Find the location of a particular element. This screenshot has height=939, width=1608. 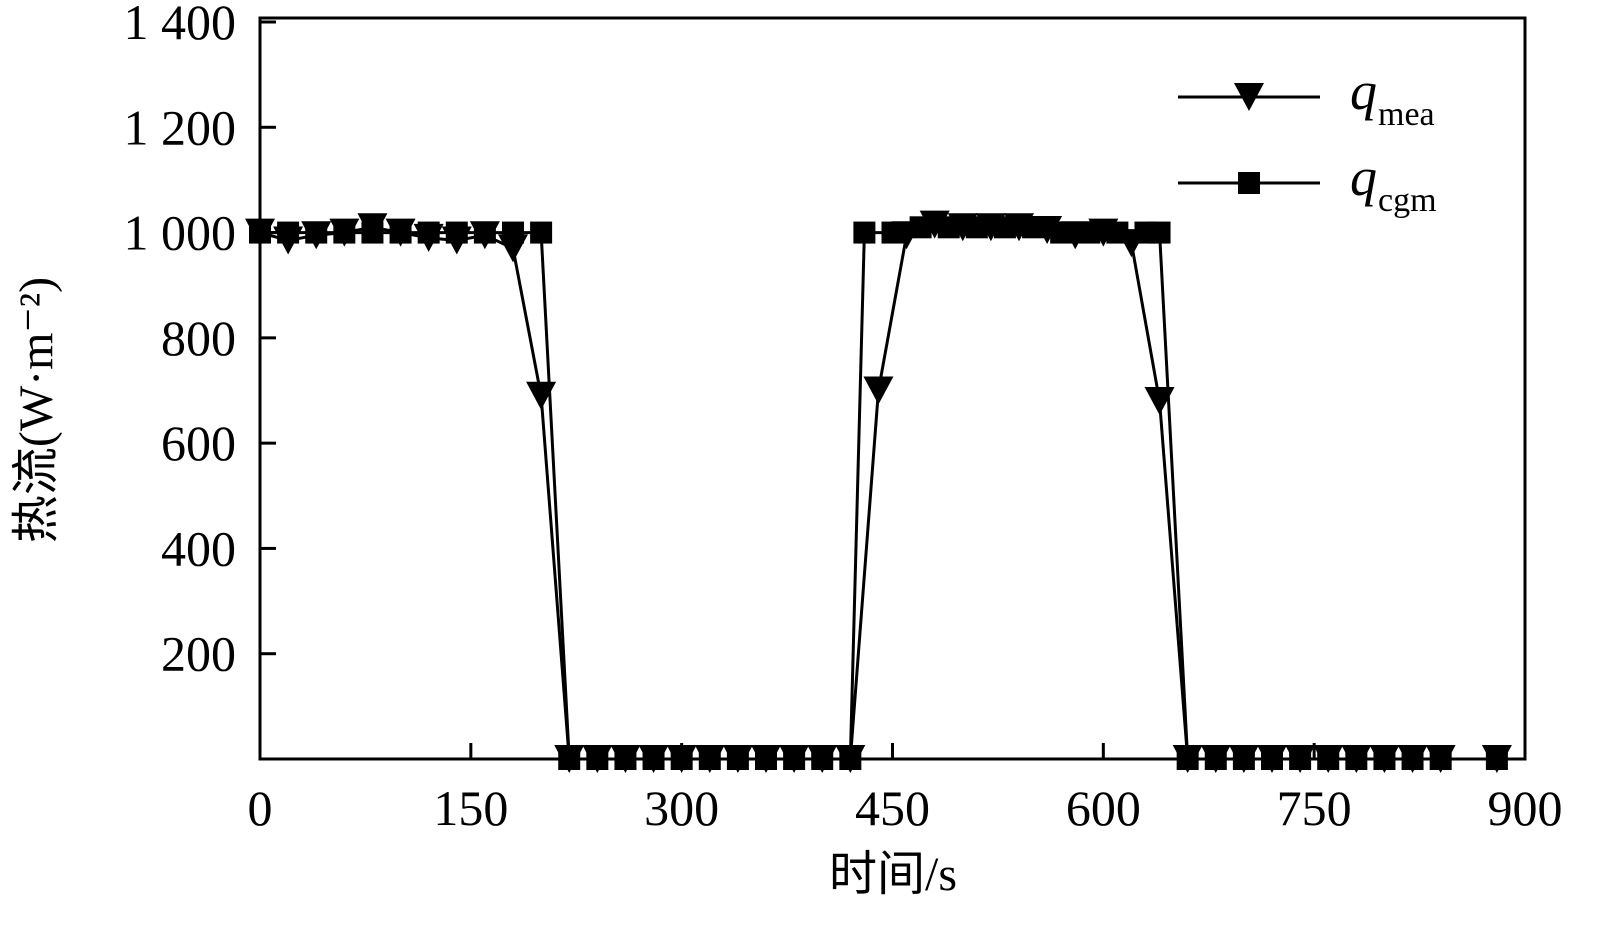

y-tick-label: 400 is located at coordinates (198, 548).